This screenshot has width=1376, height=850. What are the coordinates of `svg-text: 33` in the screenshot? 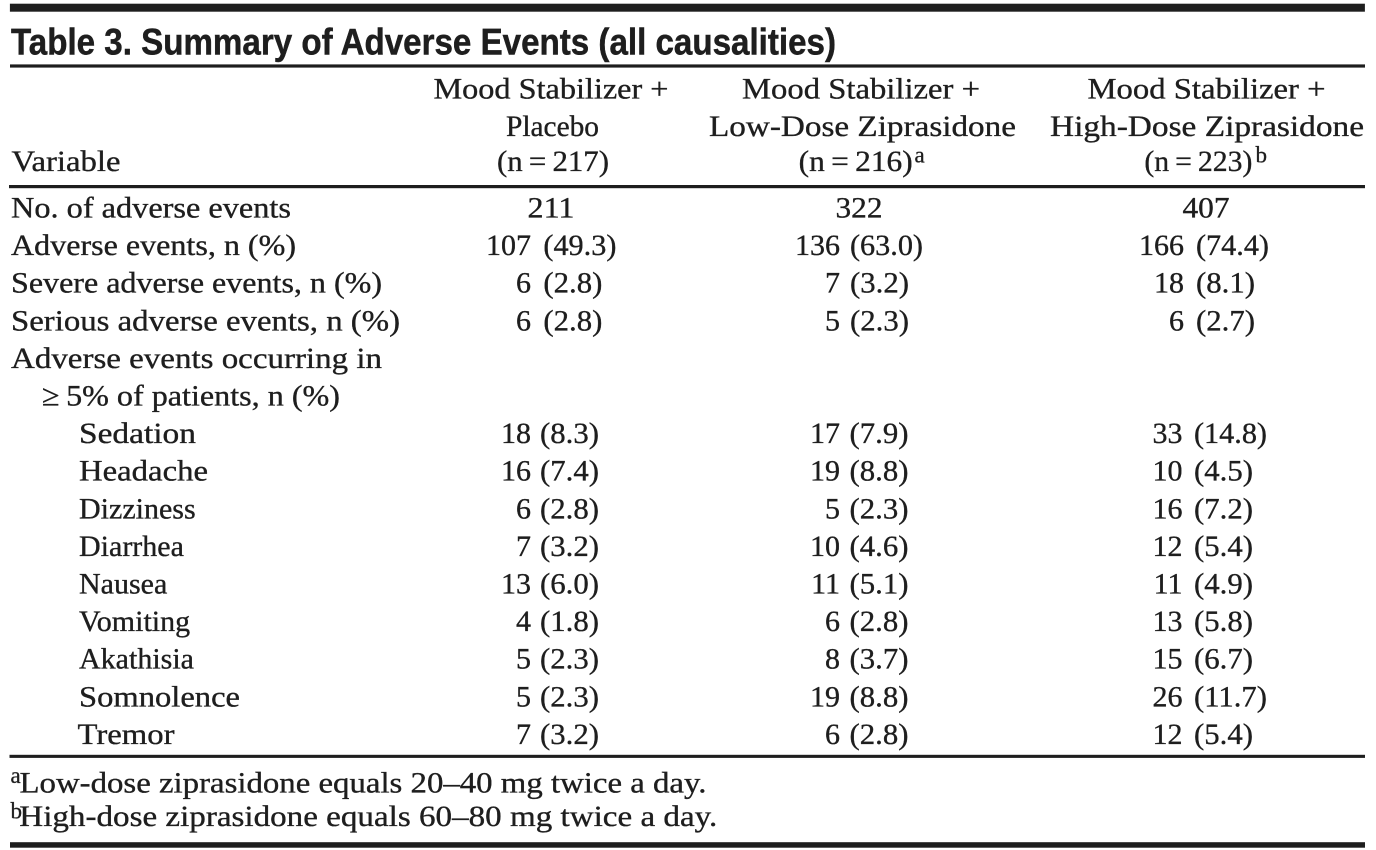 It's located at (1168, 433).